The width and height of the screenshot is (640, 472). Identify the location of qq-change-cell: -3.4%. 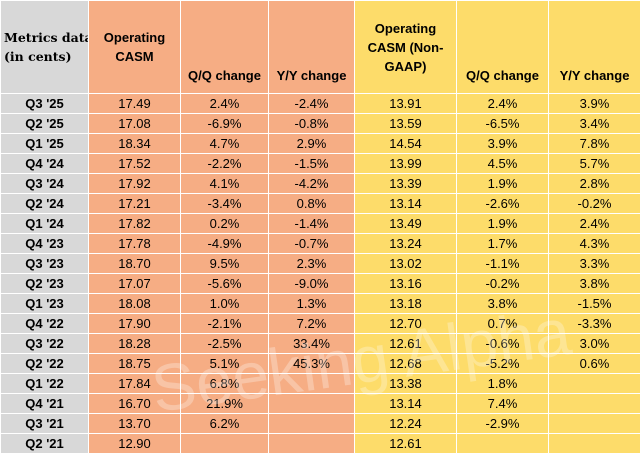
(224, 203).